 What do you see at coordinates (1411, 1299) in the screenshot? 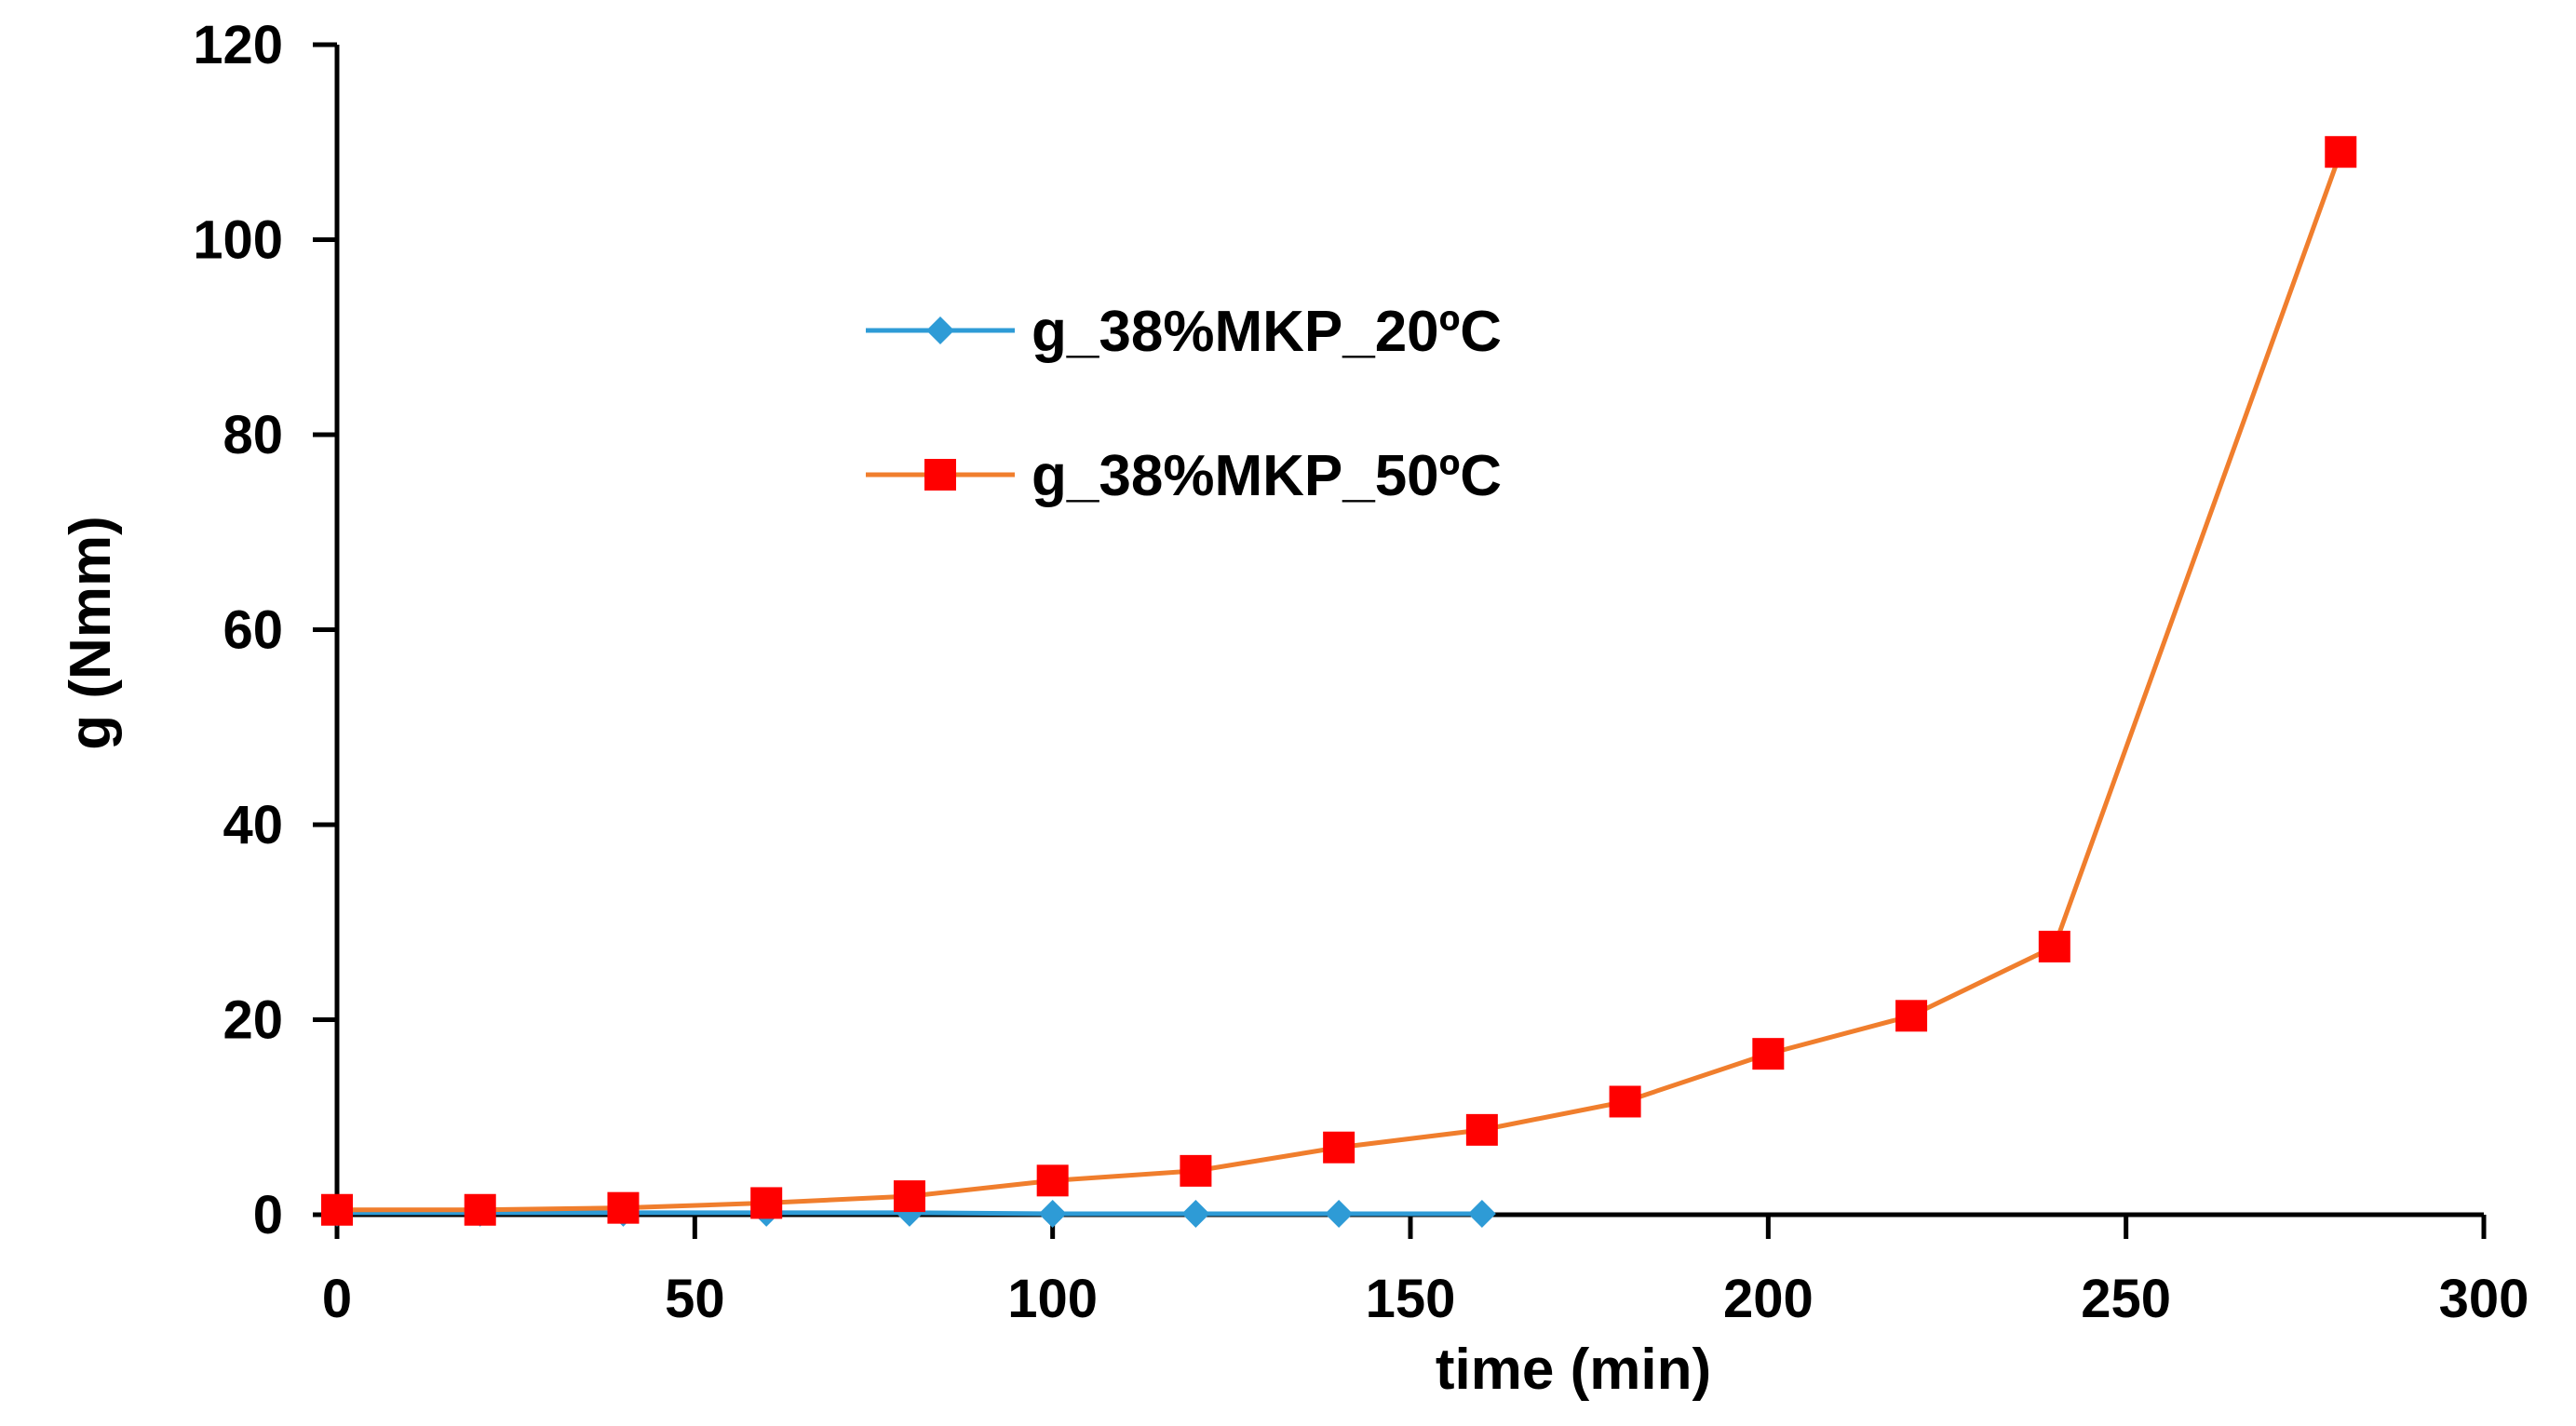
I see `x-tick-label: 150` at bounding box center [1411, 1299].